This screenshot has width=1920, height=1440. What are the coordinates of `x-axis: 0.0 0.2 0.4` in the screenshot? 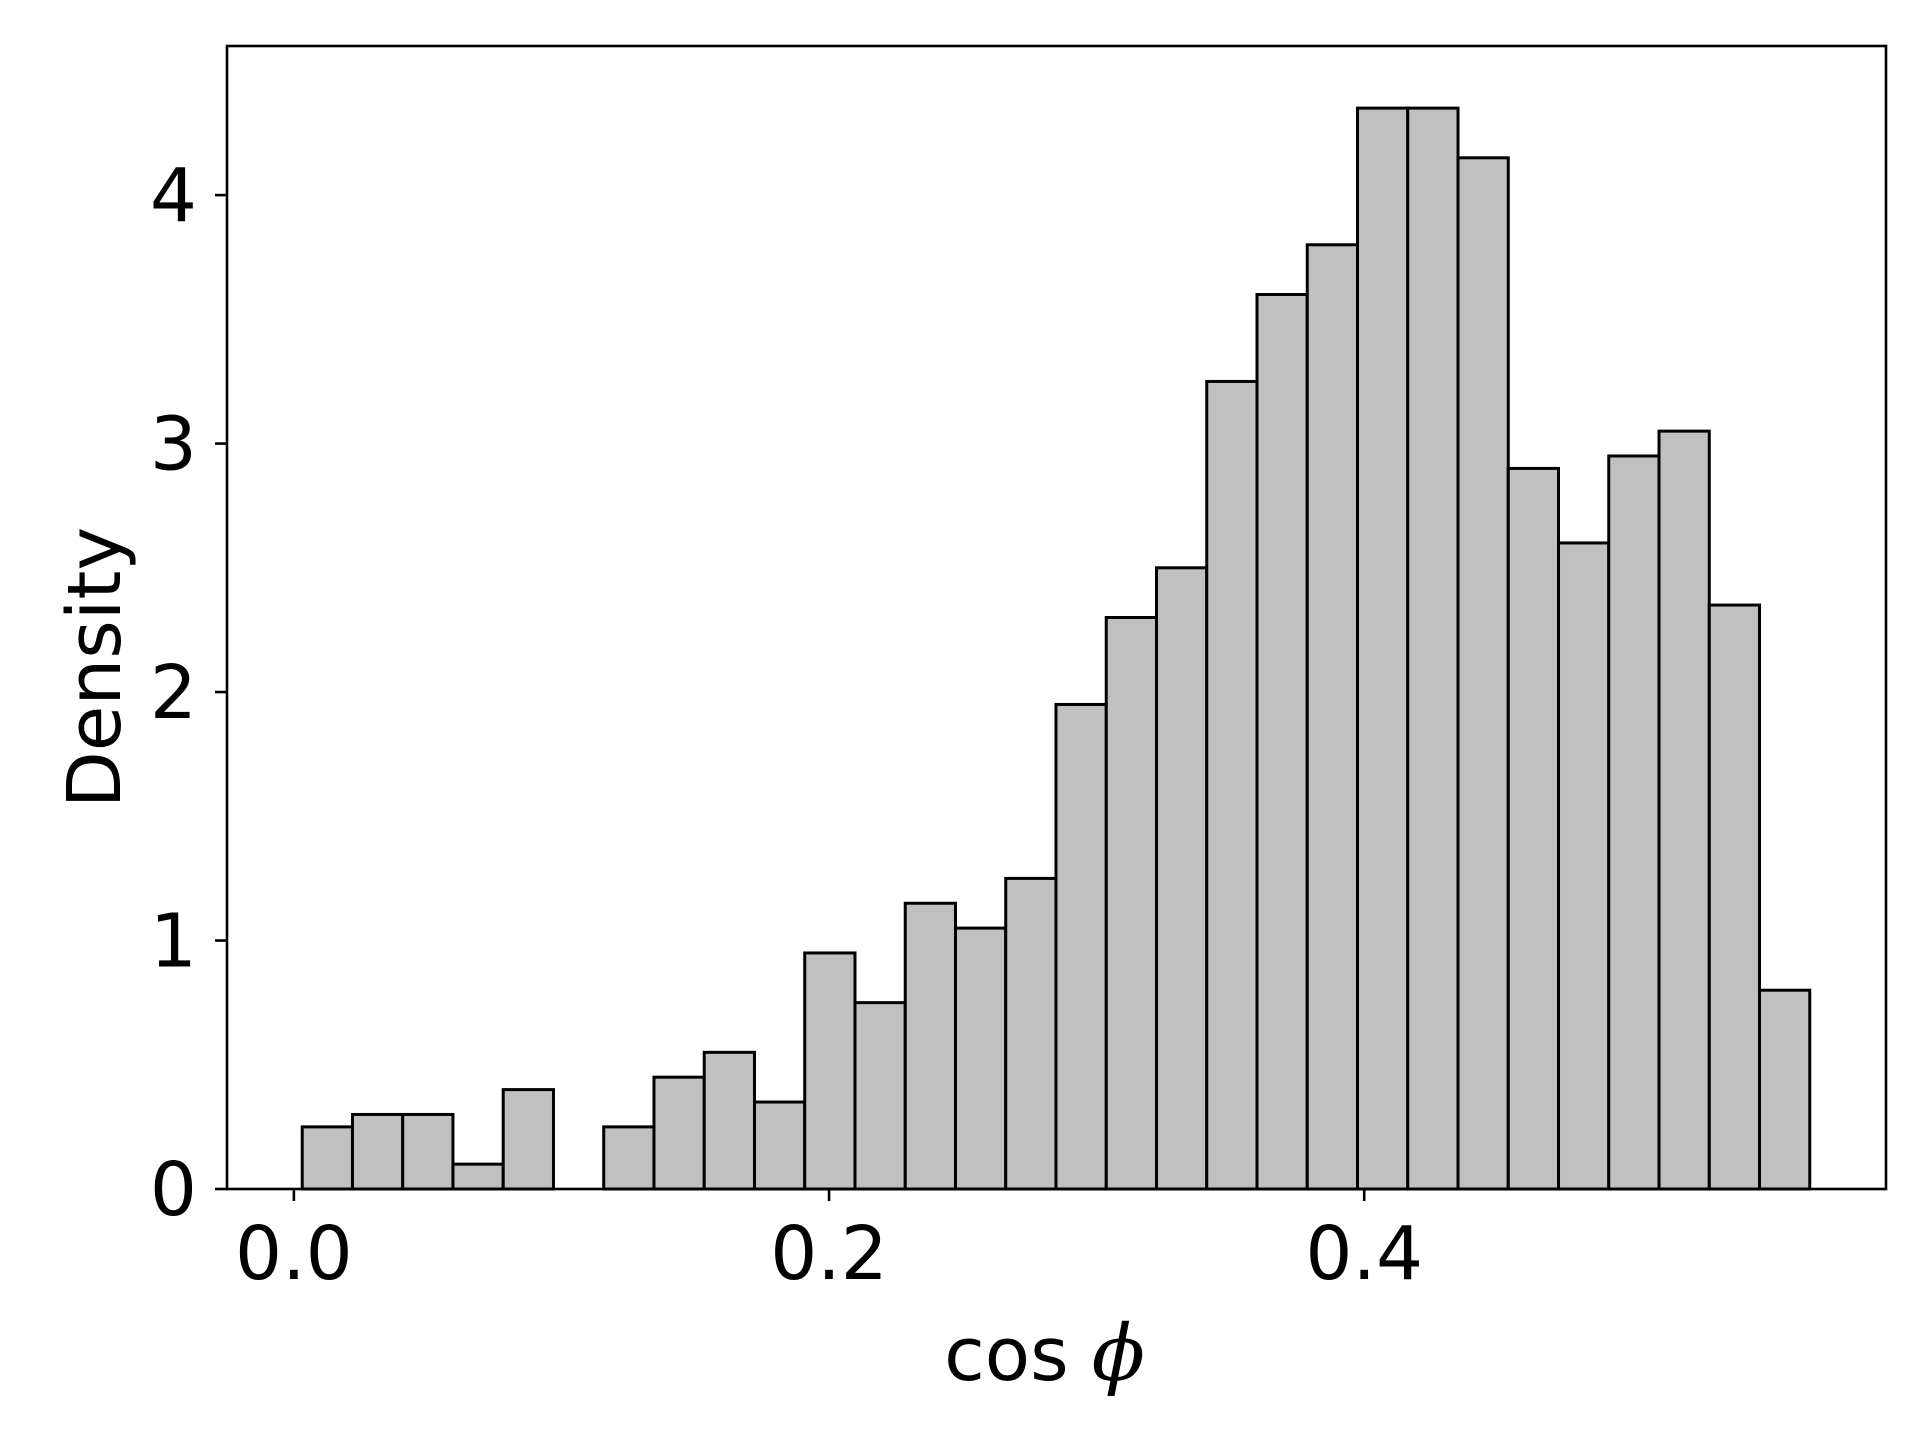 It's located at (829, 1243).